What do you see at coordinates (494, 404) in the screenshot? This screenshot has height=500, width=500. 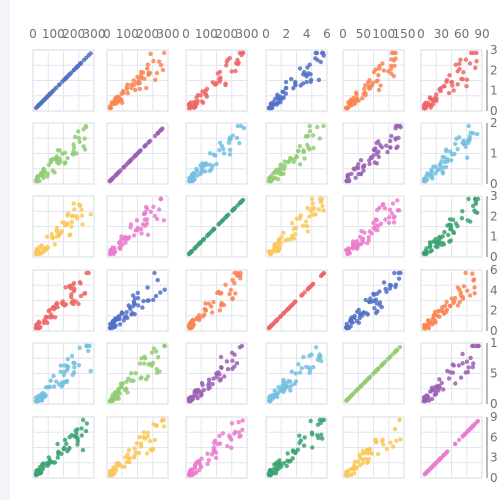 I see `right-axis-label: 0` at bounding box center [494, 404].